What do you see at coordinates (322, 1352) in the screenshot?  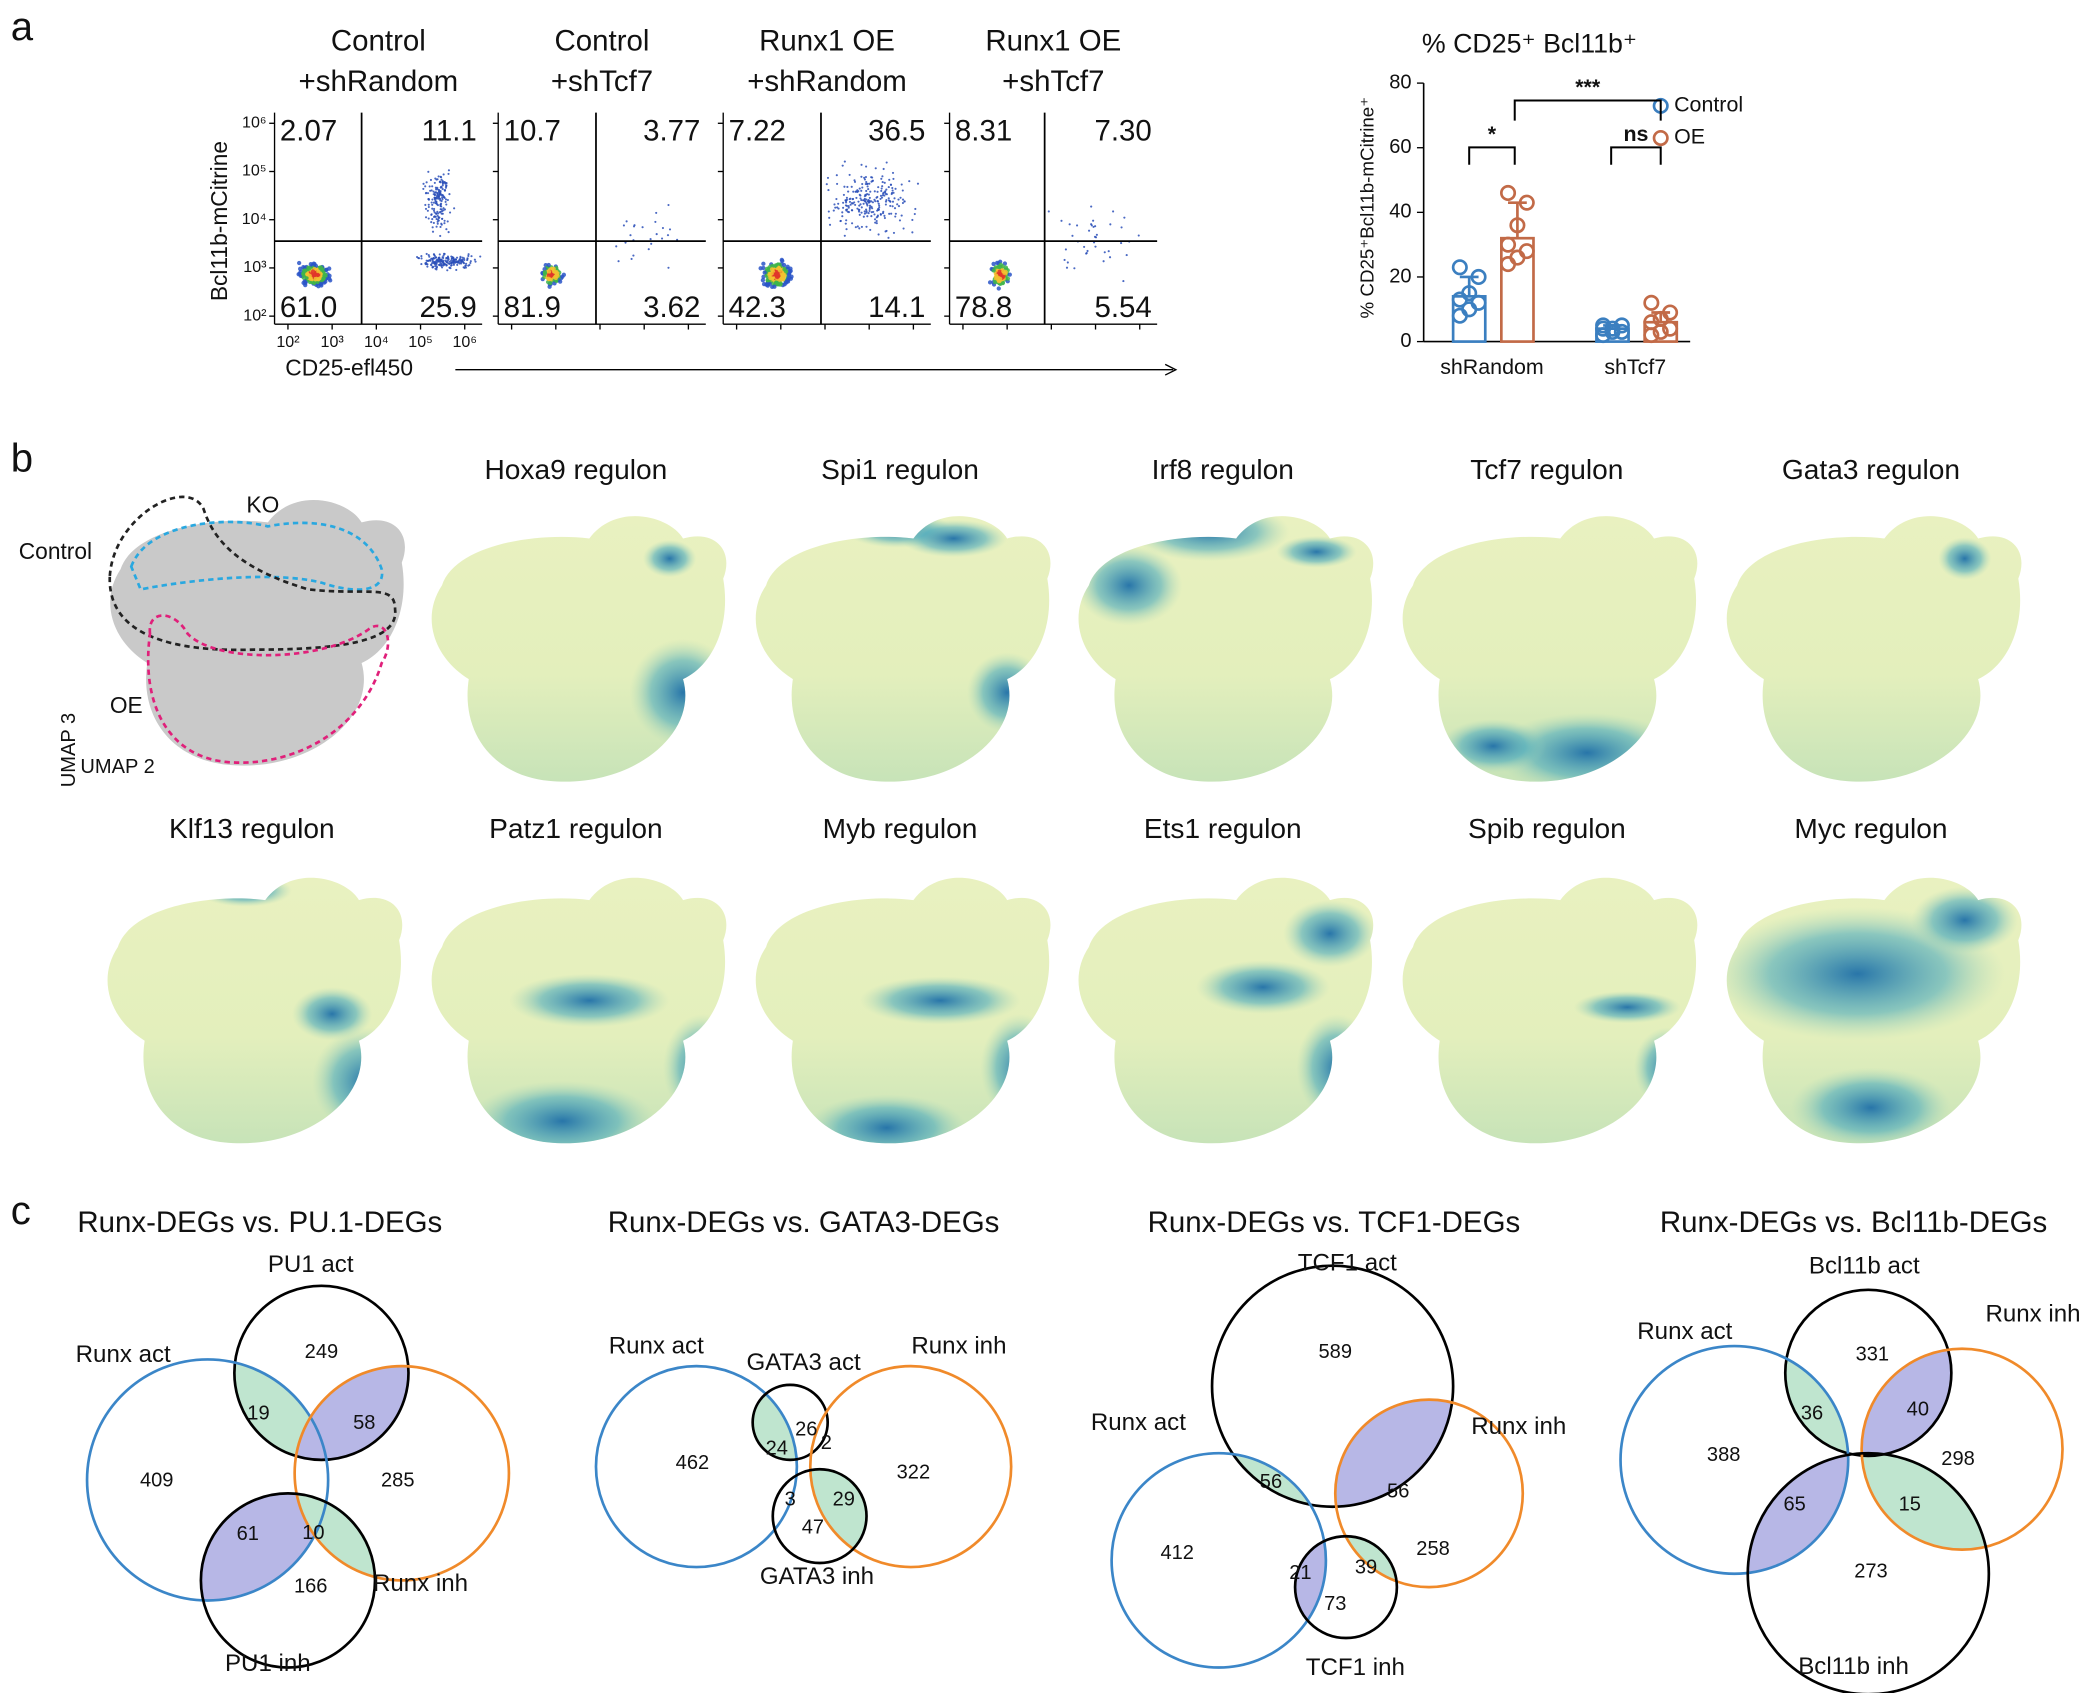 I see `region-count: 249` at bounding box center [322, 1352].